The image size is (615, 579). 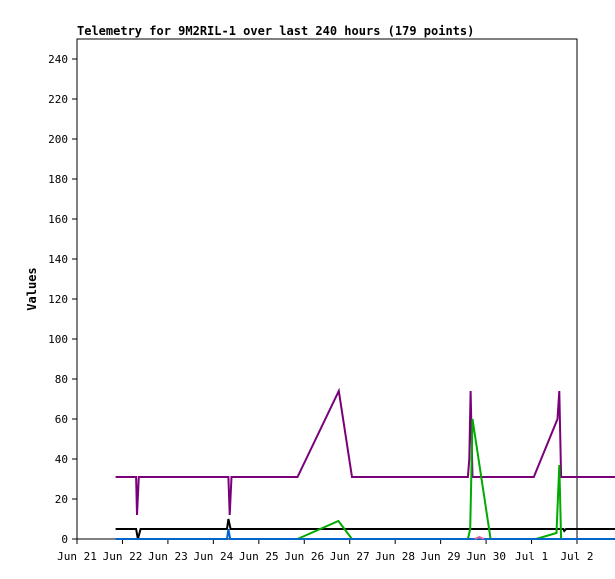 I want to click on y-tick-label: 120, so click(x=58, y=299).